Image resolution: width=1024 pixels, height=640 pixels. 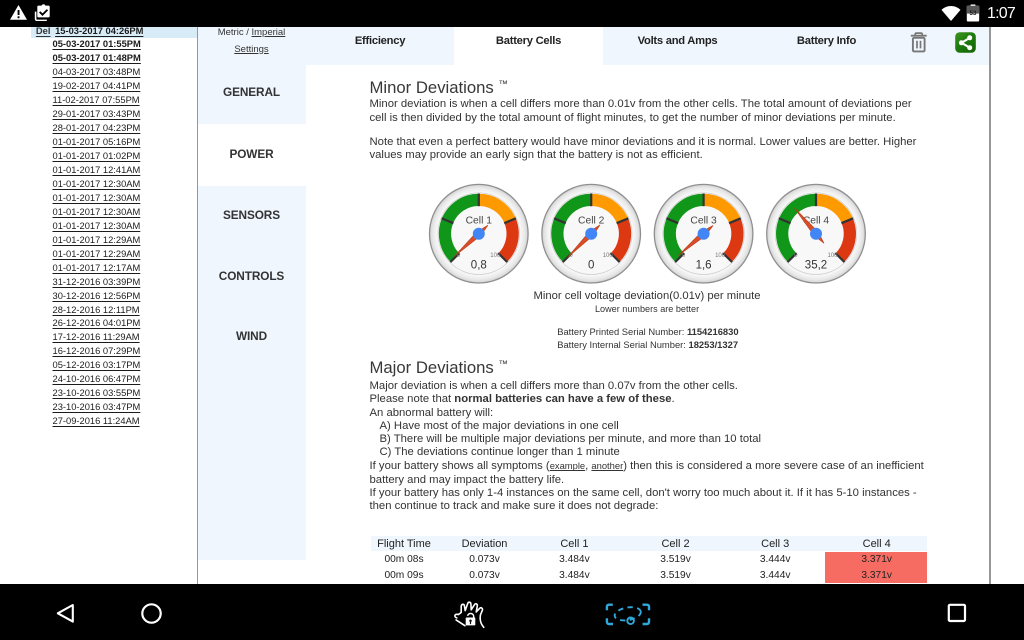 What do you see at coordinates (479, 266) in the screenshot?
I see `svg-text: 0,8` at bounding box center [479, 266].